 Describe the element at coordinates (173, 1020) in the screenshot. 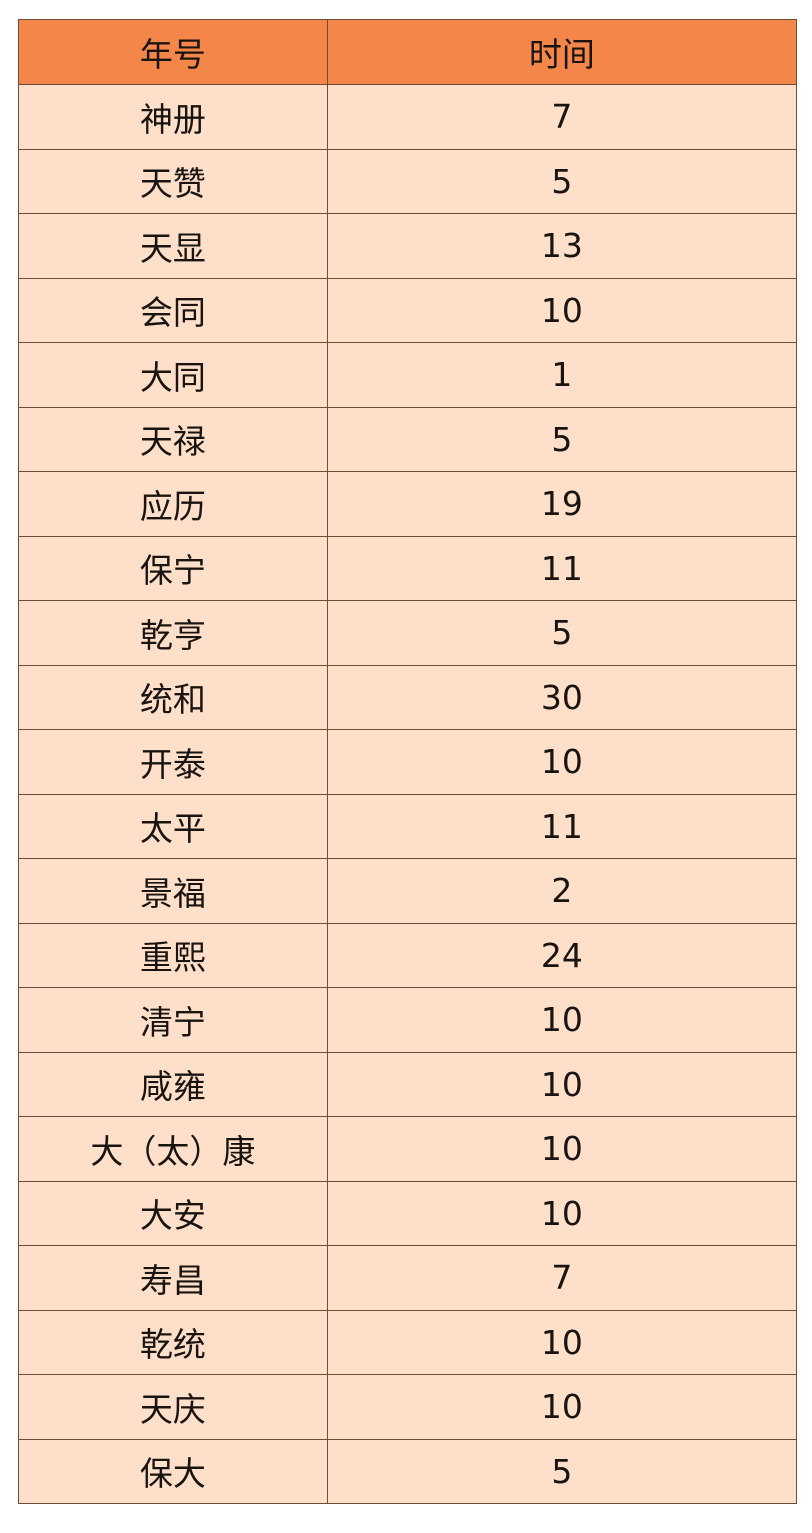

I see `era-name-cell: 清宁` at that location.